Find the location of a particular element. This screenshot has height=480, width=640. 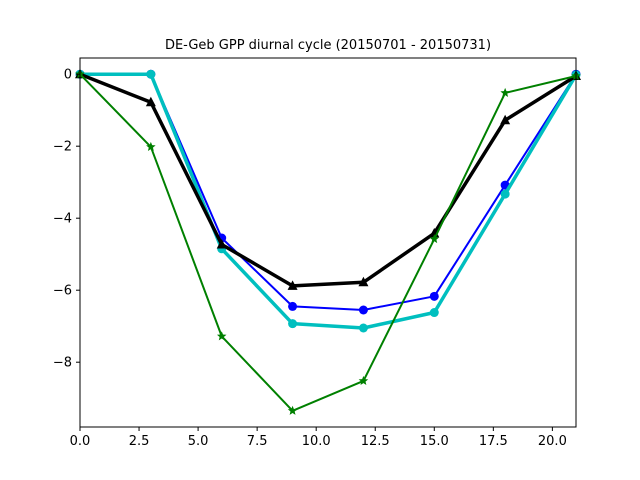

y-tick-label: −2 is located at coordinates (62, 147).